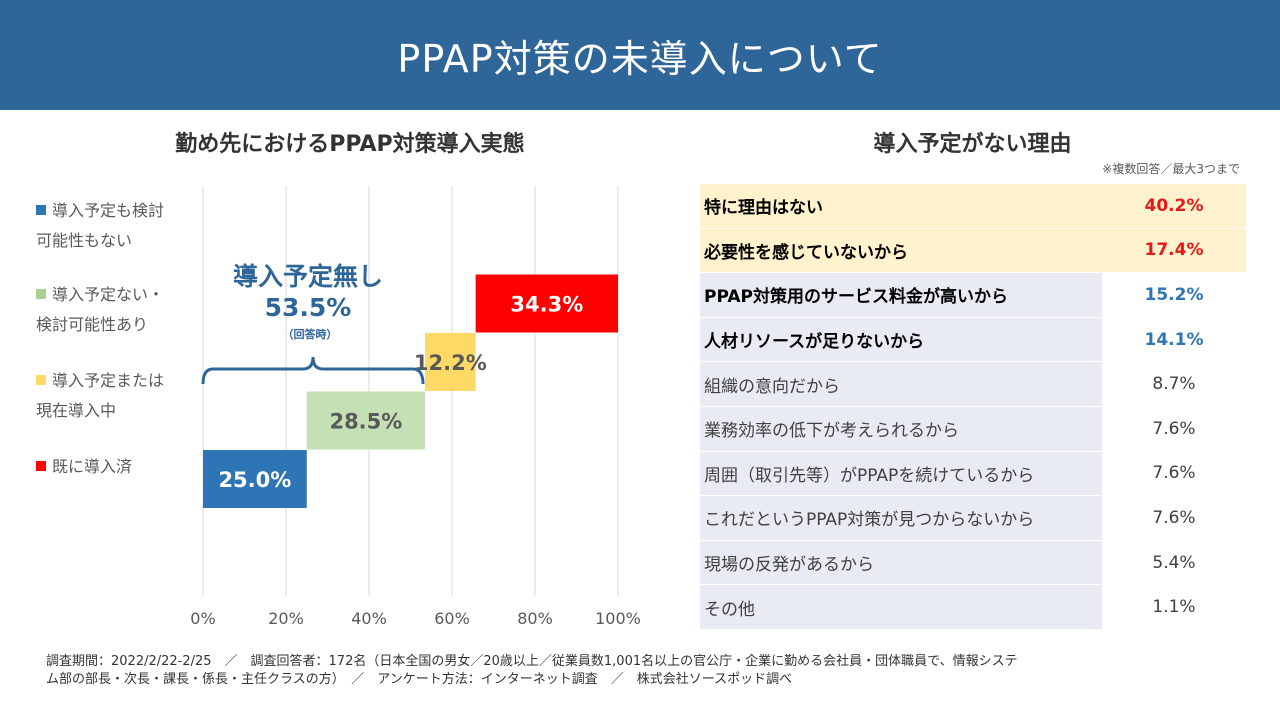 Image resolution: width=1280 pixels, height=720 pixels. What do you see at coordinates (310, 334) in the screenshot?
I see `annotation-subtext: （回答時）` at bounding box center [310, 334].